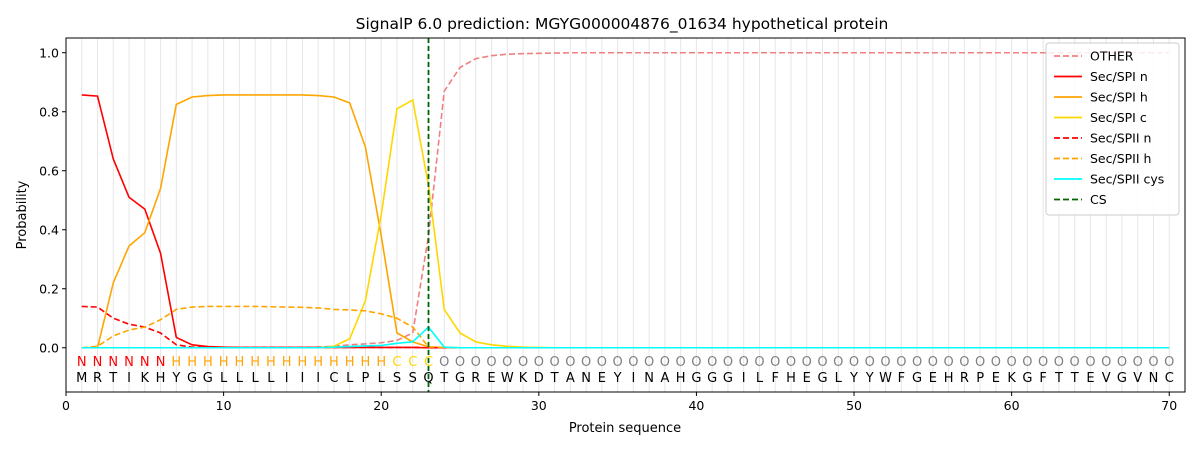 This screenshot has width=1200, height=450. I want to click on residue-label: F, so click(774, 378).